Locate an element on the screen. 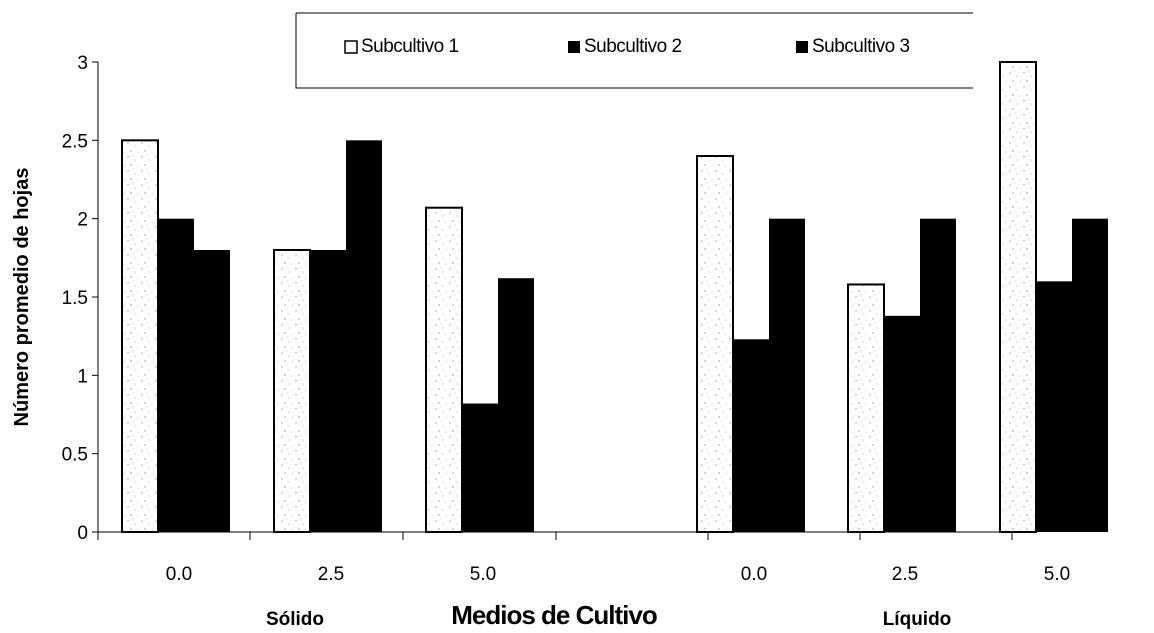 The image size is (1154, 633). x-ticks: 0.0 2.5 5.0 0.0 2.5 5.0 is located at coordinates (583, 558).